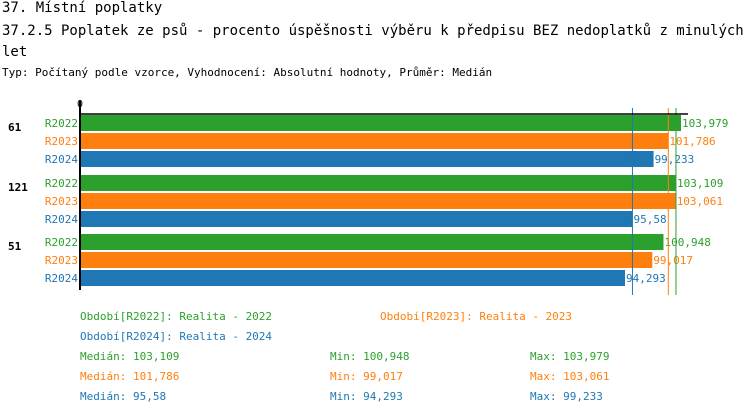 The width and height of the screenshot is (750, 414). Describe the element at coordinates (18, 187) in the screenshot. I see `group-label: 121` at that location.